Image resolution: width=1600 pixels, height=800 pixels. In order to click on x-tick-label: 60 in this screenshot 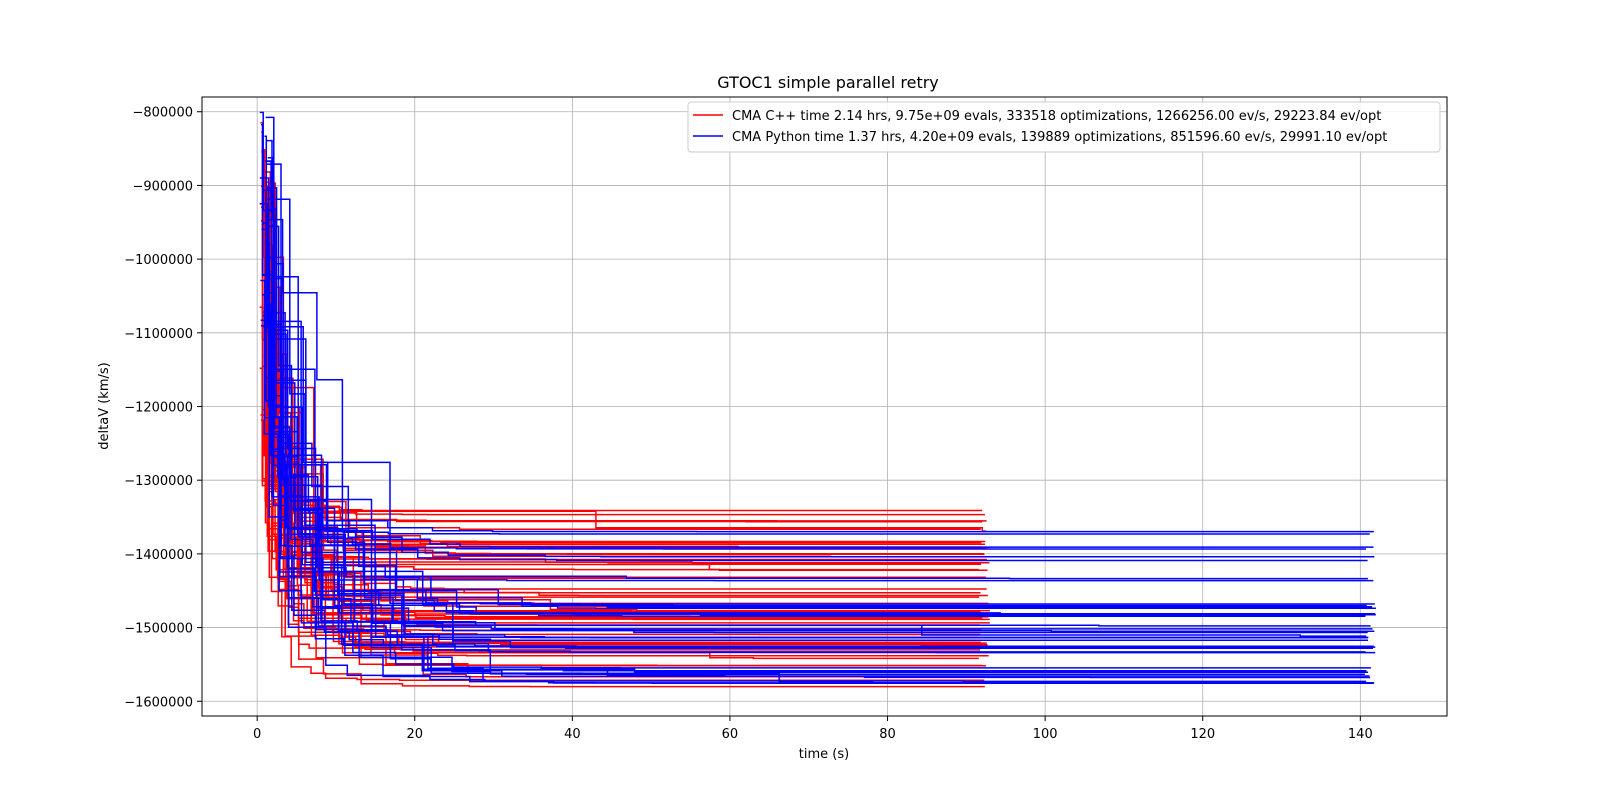, I will do `click(730, 734)`.